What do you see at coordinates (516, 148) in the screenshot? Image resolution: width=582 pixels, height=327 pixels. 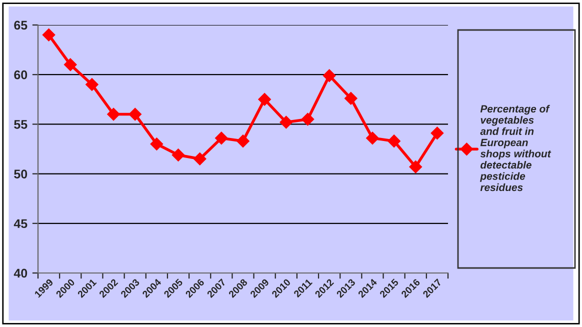 I see `legend-label: Percentage of vegetables and fruit in European shops without detectable pesticide residues` at bounding box center [516, 148].